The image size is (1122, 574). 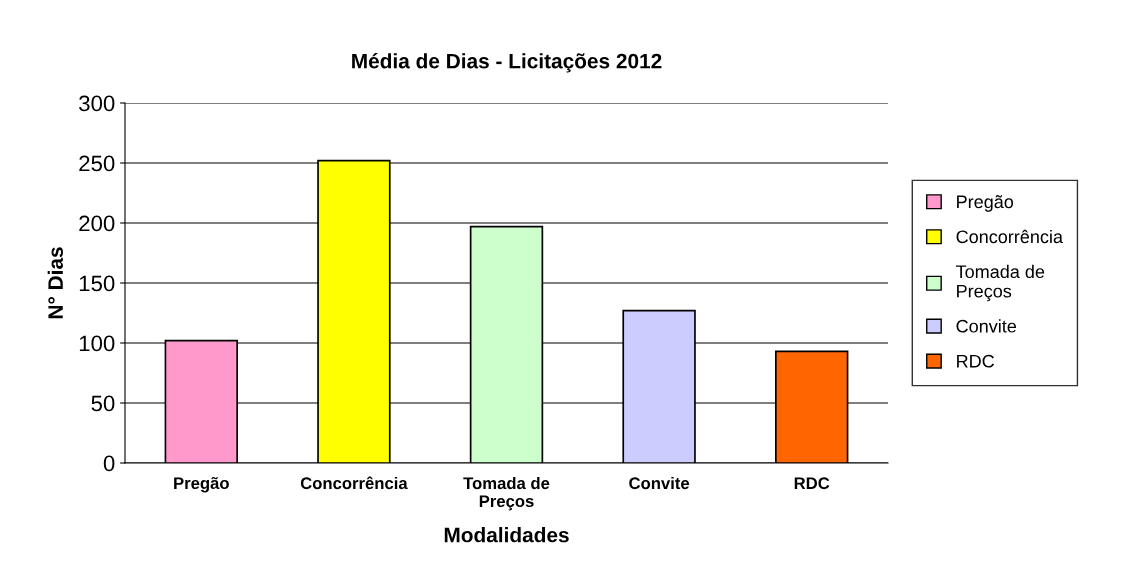 What do you see at coordinates (506, 493) in the screenshot?
I see `x-tick-label: Tomada de Preços` at bounding box center [506, 493].